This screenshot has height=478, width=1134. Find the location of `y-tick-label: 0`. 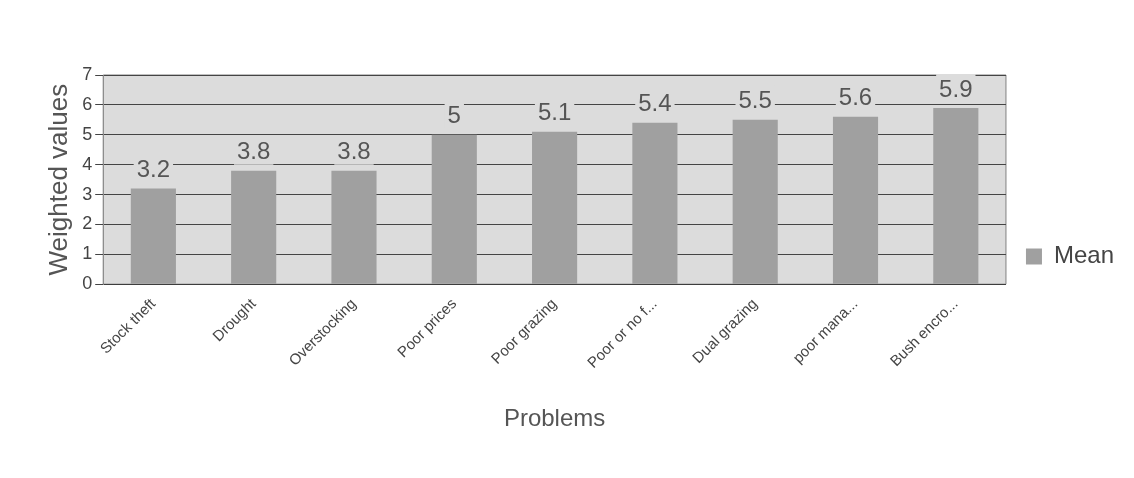

y-tick-label: 0 is located at coordinates (87, 283).